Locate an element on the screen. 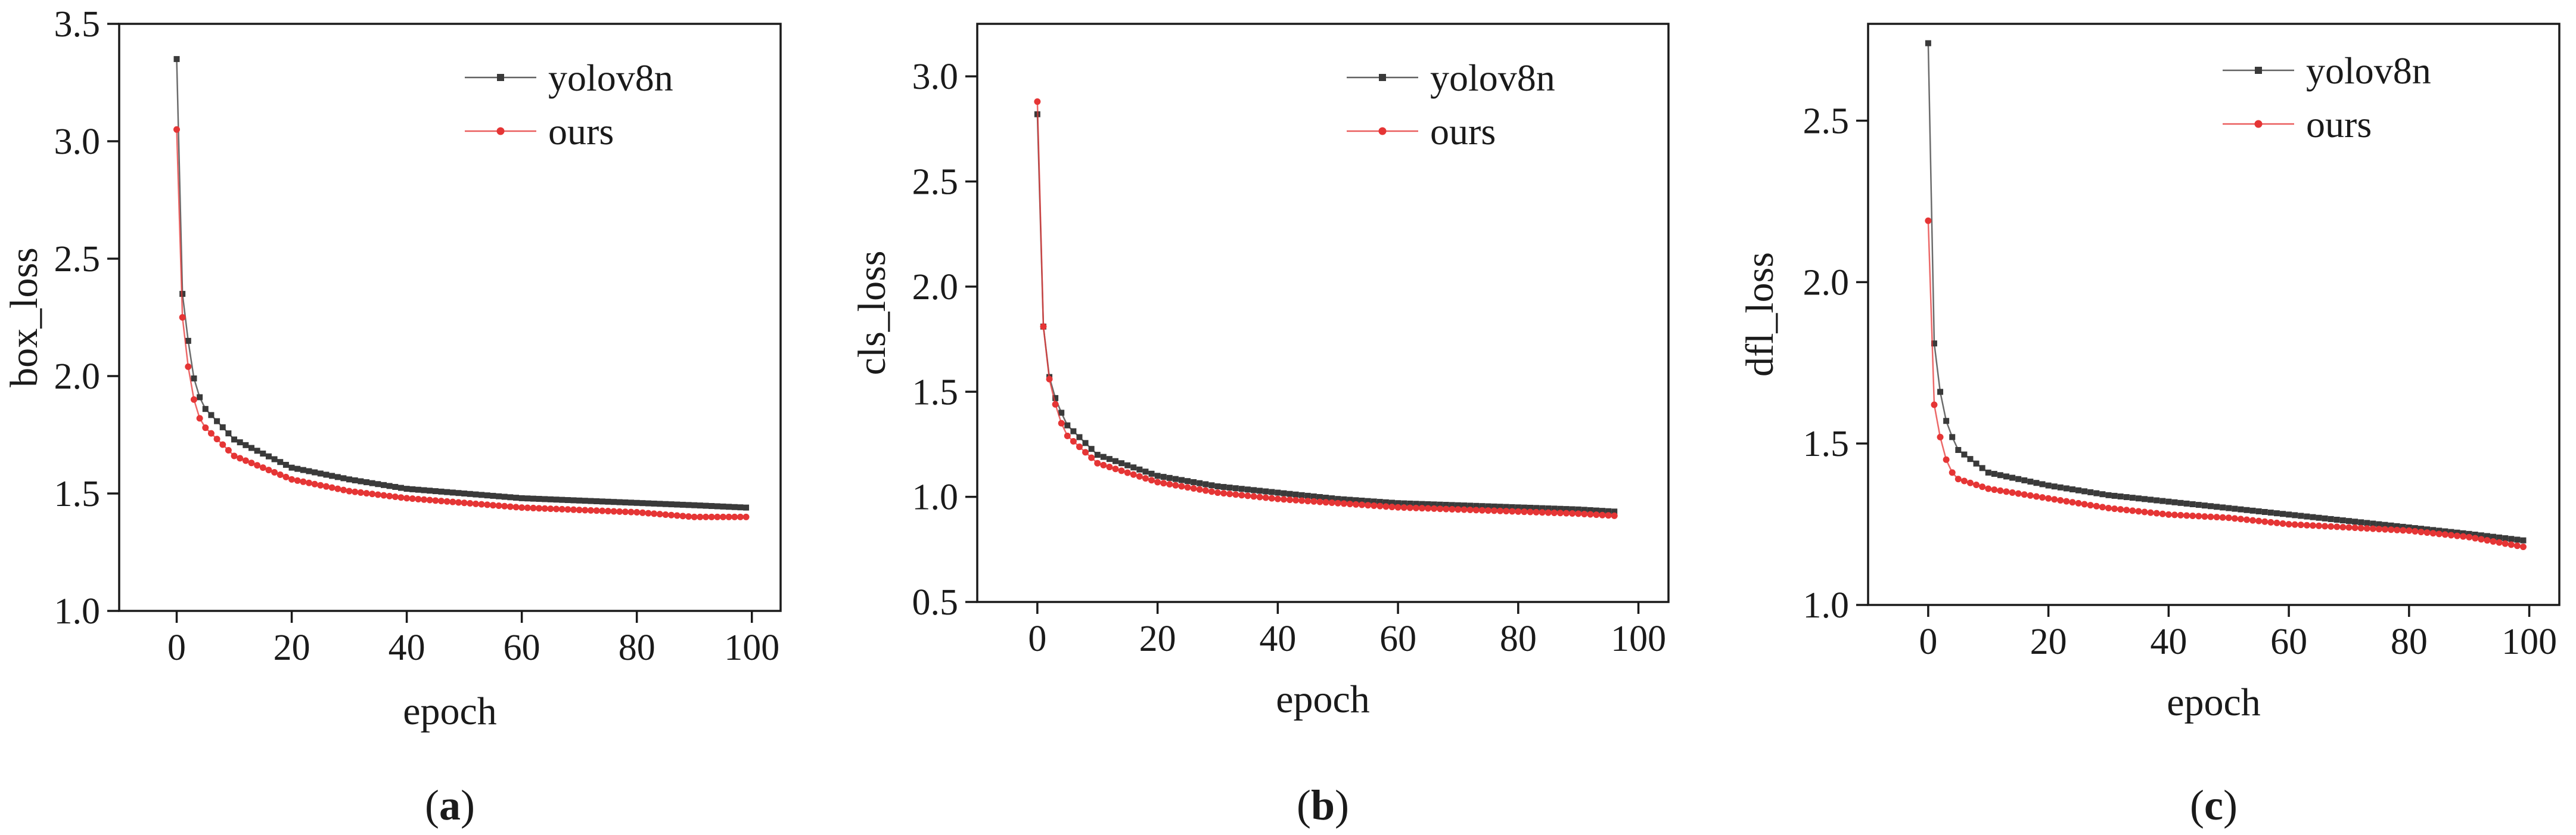 The image size is (2576, 835). series-yolov8n is located at coordinates (2226, 292).